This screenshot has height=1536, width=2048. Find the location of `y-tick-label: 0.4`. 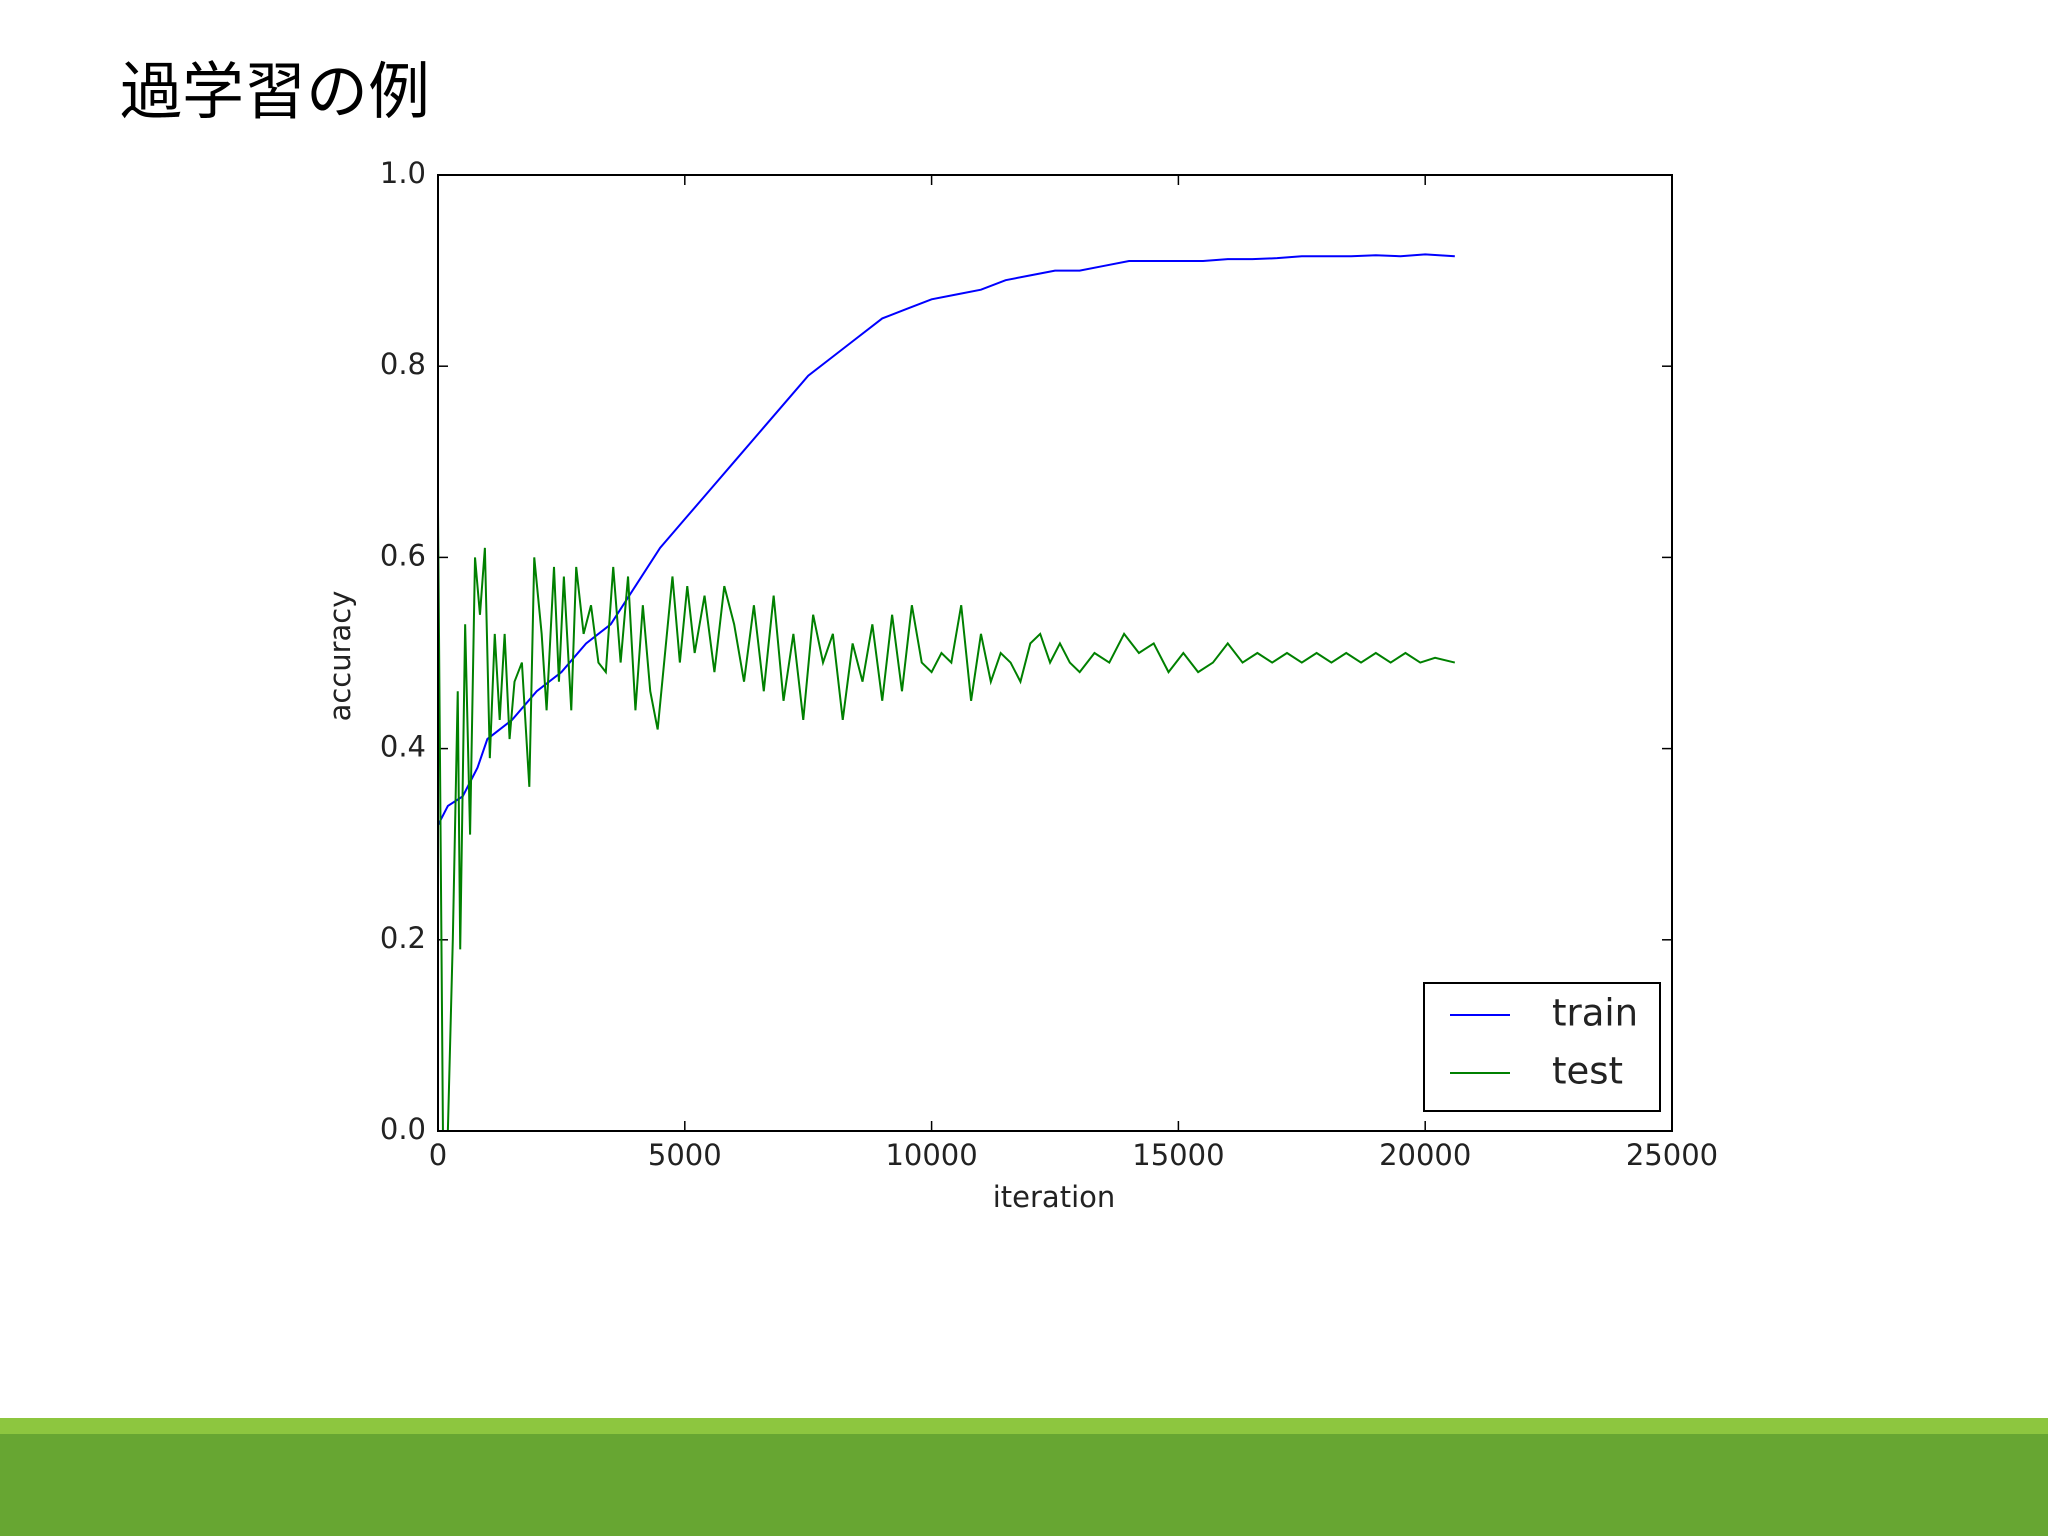

y-tick-label: 0.4 is located at coordinates (403, 747).